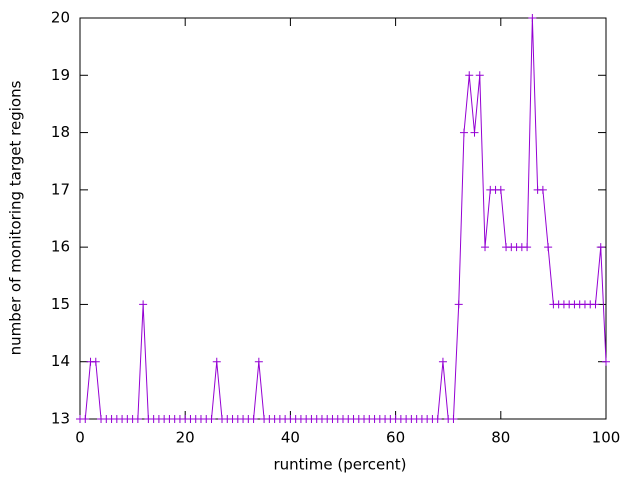 The image size is (640, 480). Describe the element at coordinates (60, 132) in the screenshot. I see `y-tick-label: 18` at that location.